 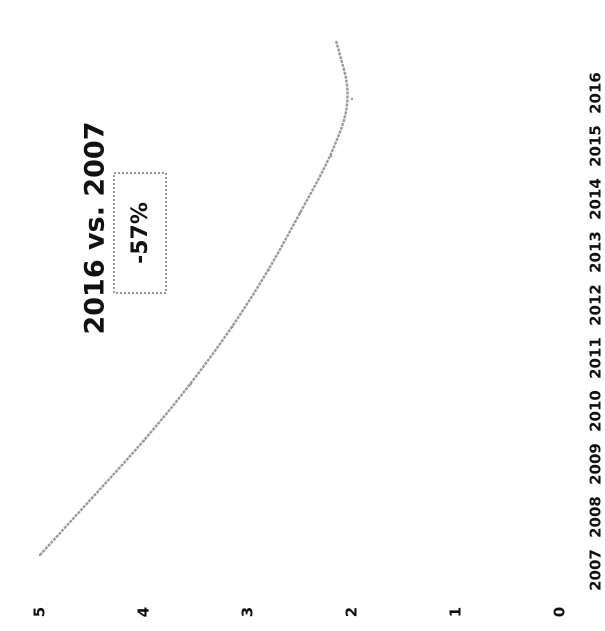 What do you see at coordinates (596, 331) in the screenshot?
I see `x-axis-categories: 2007 2008 2009 2010 2011 2012 2013 2014 2015 2016` at bounding box center [596, 331].